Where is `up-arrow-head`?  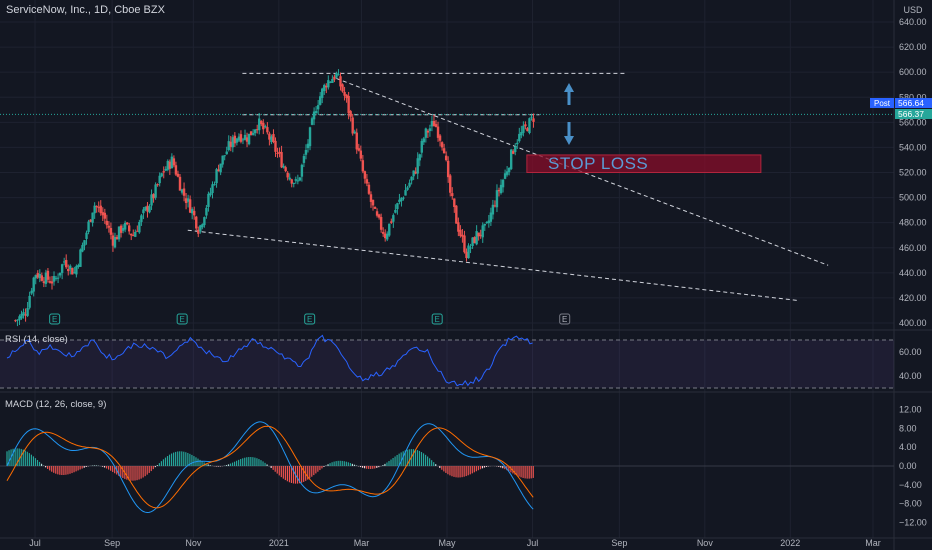 up-arrow-head is located at coordinates (569, 87).